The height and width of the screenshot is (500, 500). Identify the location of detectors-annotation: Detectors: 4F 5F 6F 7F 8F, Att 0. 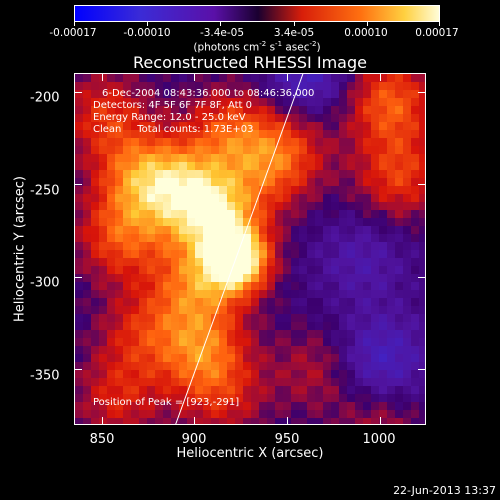
(173, 105).